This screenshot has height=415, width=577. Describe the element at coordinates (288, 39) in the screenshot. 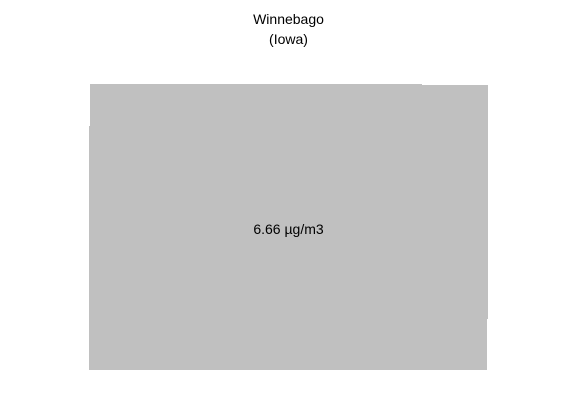

I see `state-name-subtitle: (Iowa)` at that location.